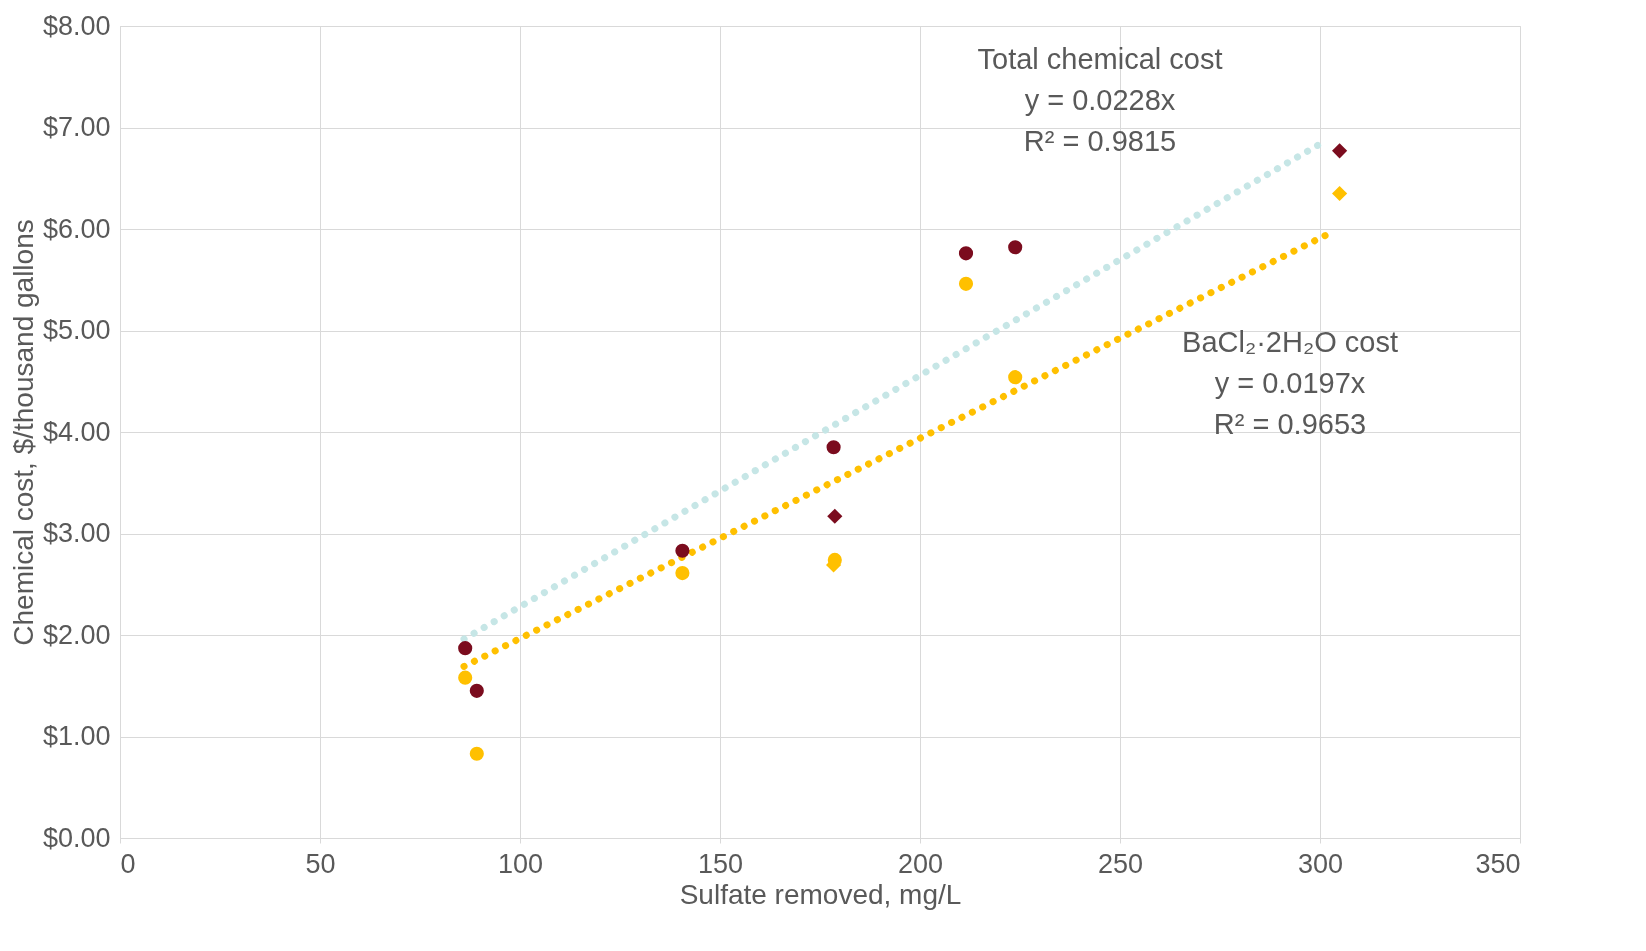 This screenshot has width=1646, height=951. What do you see at coordinates (76, 228) in the screenshot?
I see `y-tick-label: $6.00` at bounding box center [76, 228].